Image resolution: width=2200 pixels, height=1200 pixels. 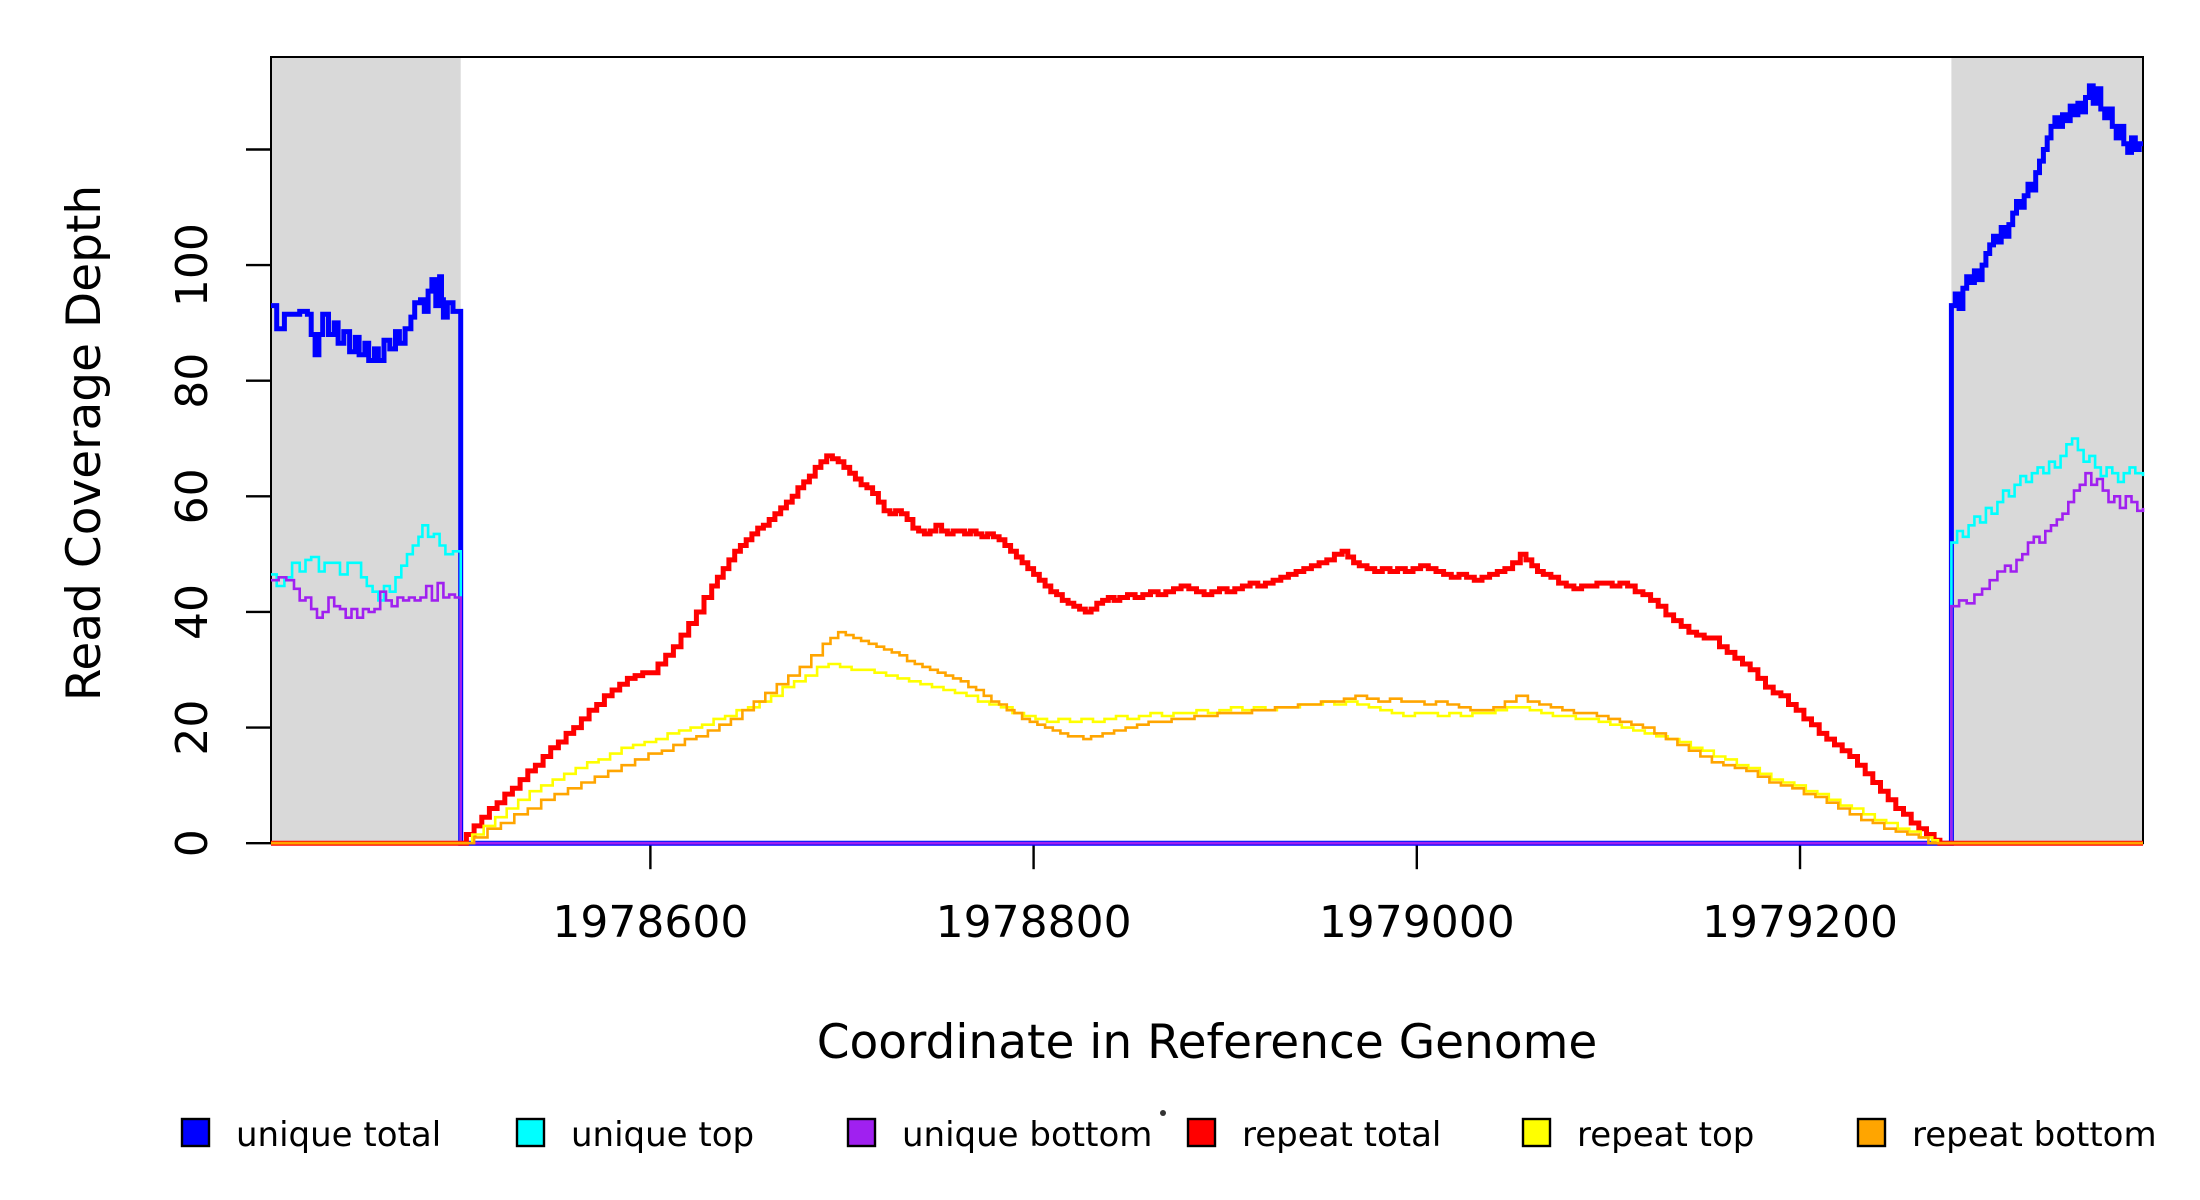 I want to click on highlight-region-left-flank, so click(x=366, y=450).